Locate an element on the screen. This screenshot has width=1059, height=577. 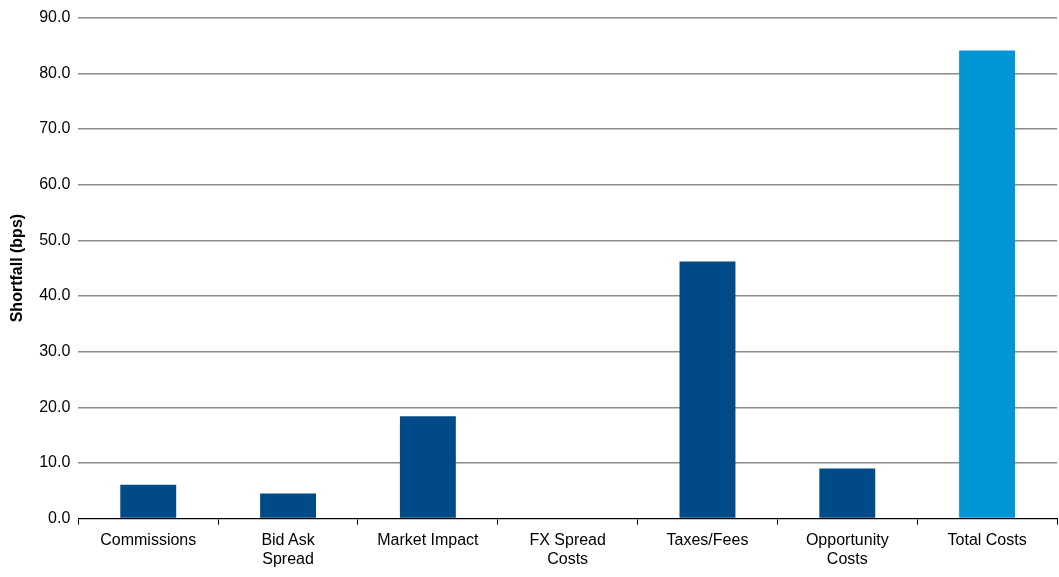
y-tick-label: 80.0 is located at coordinates (55, 72).